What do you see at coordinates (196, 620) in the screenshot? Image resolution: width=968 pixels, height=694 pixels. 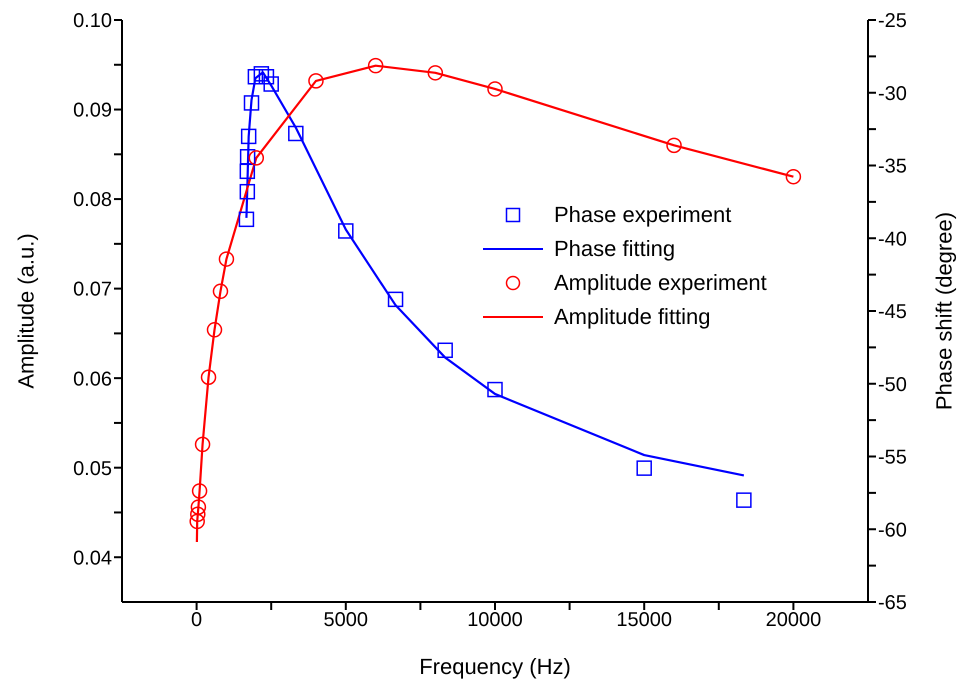 I see `x-tick-label: 0` at bounding box center [196, 620].